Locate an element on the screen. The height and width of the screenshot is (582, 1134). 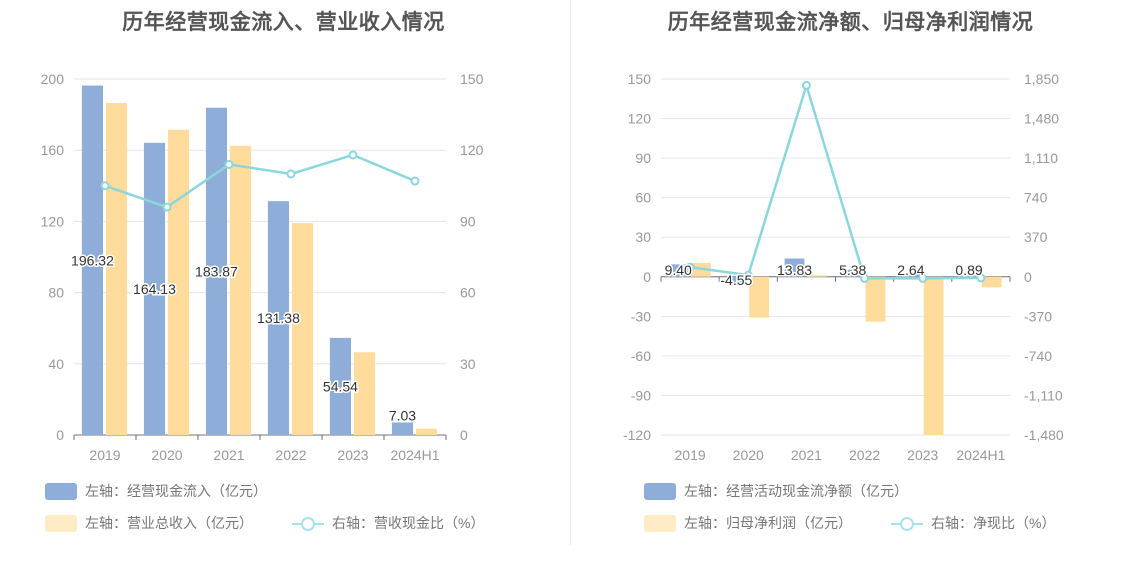
legend-item-cash-inflow: 左轴：经营现金流入（亿元） is located at coordinates (156, 491).